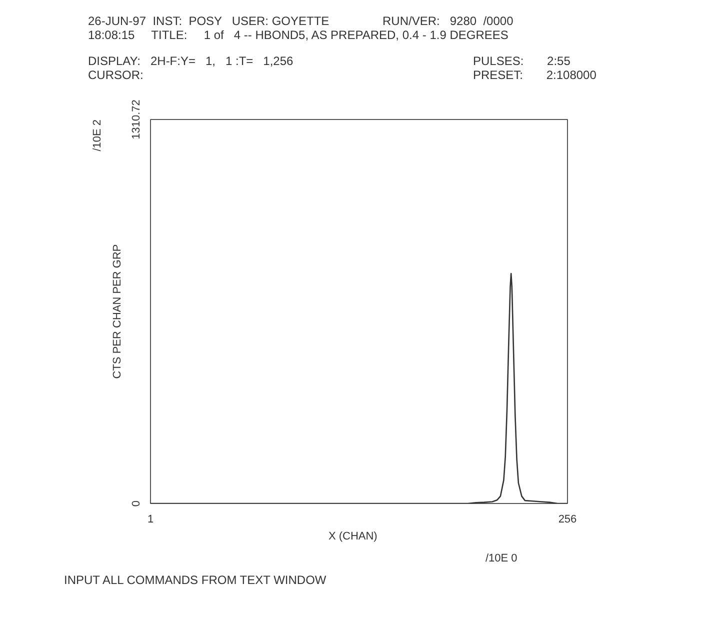 This screenshot has width=710, height=636. I want to click on text: /10E 2, so click(98, 135).